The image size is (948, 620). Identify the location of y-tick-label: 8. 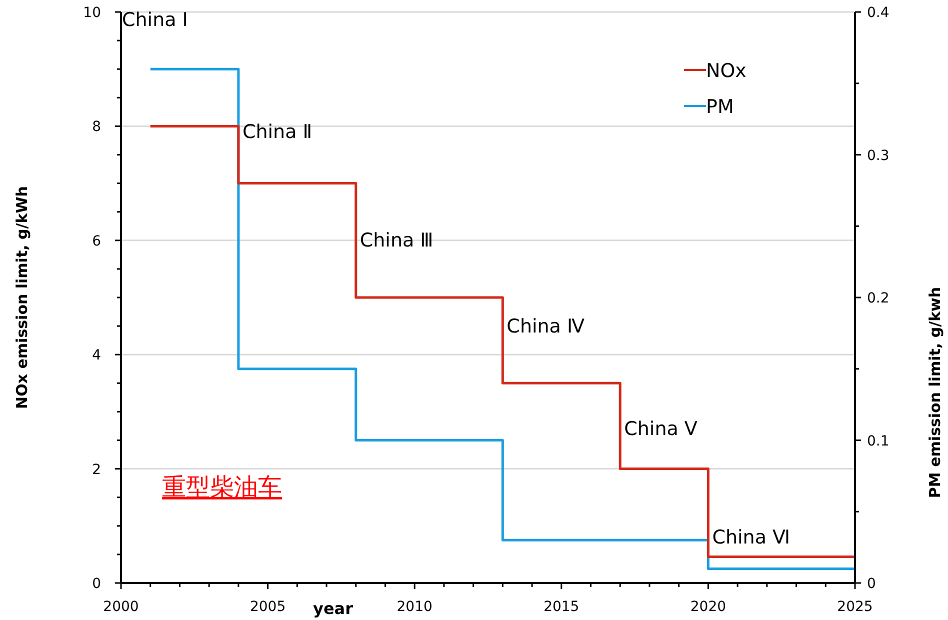
(96, 127).